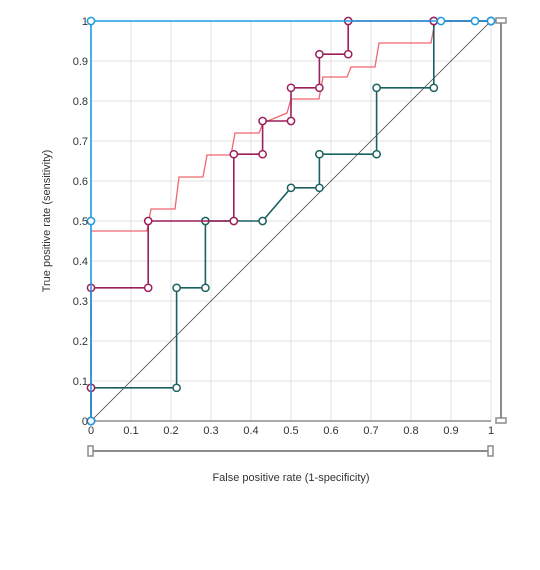 The image size is (540, 570). I want to click on x-tick-label: 0.9, so click(450, 431).